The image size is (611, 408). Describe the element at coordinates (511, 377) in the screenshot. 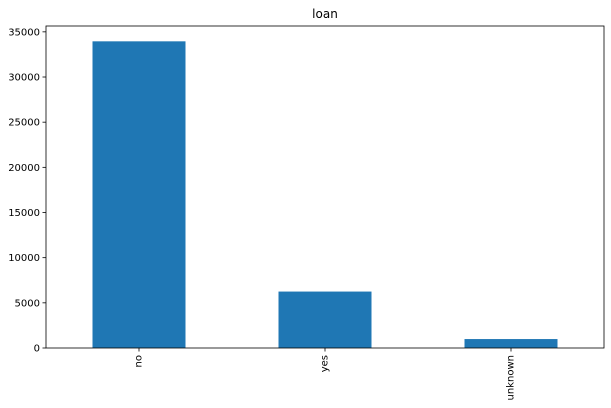

I see `x-tick-label-unknown: unknown` at that location.